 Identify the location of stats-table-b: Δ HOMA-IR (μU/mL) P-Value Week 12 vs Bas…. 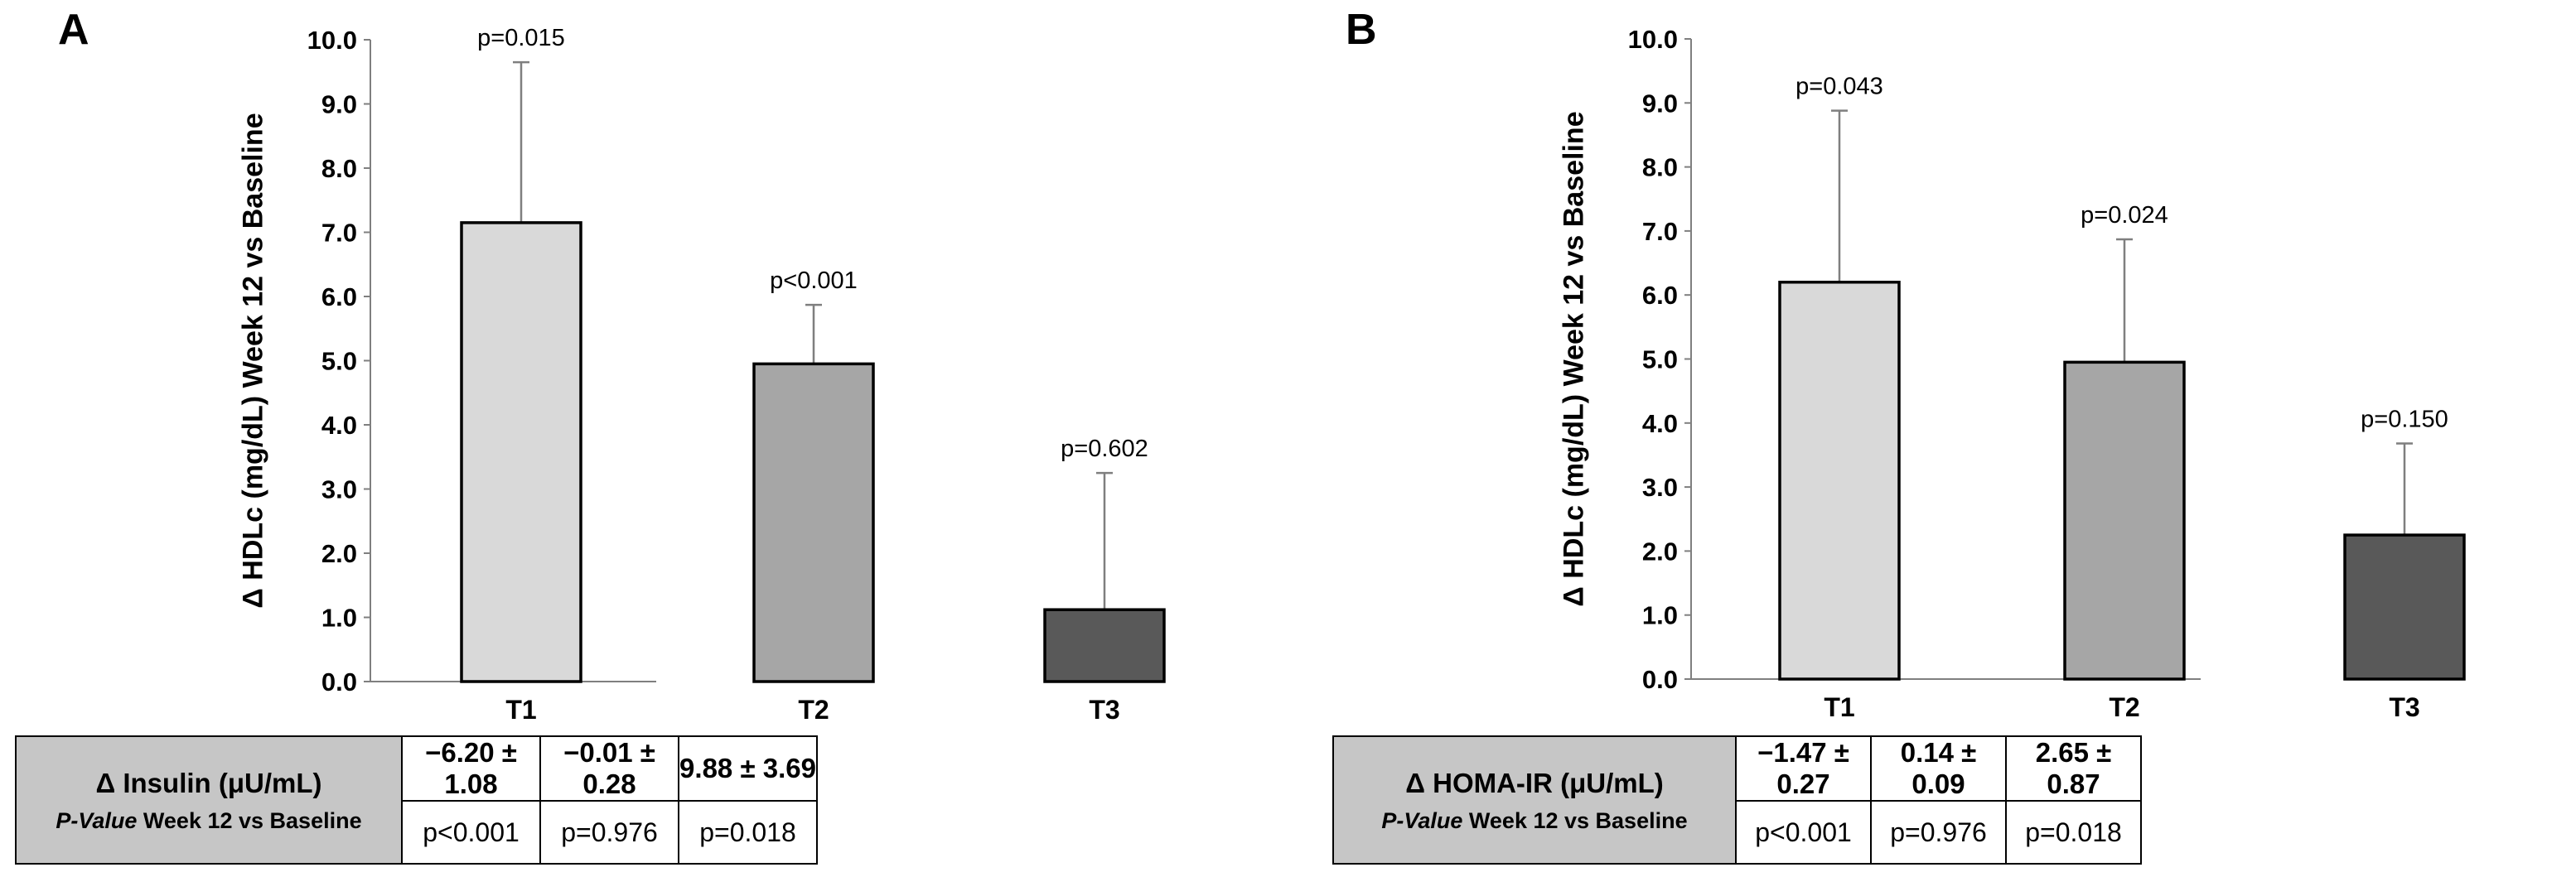
(1737, 800).